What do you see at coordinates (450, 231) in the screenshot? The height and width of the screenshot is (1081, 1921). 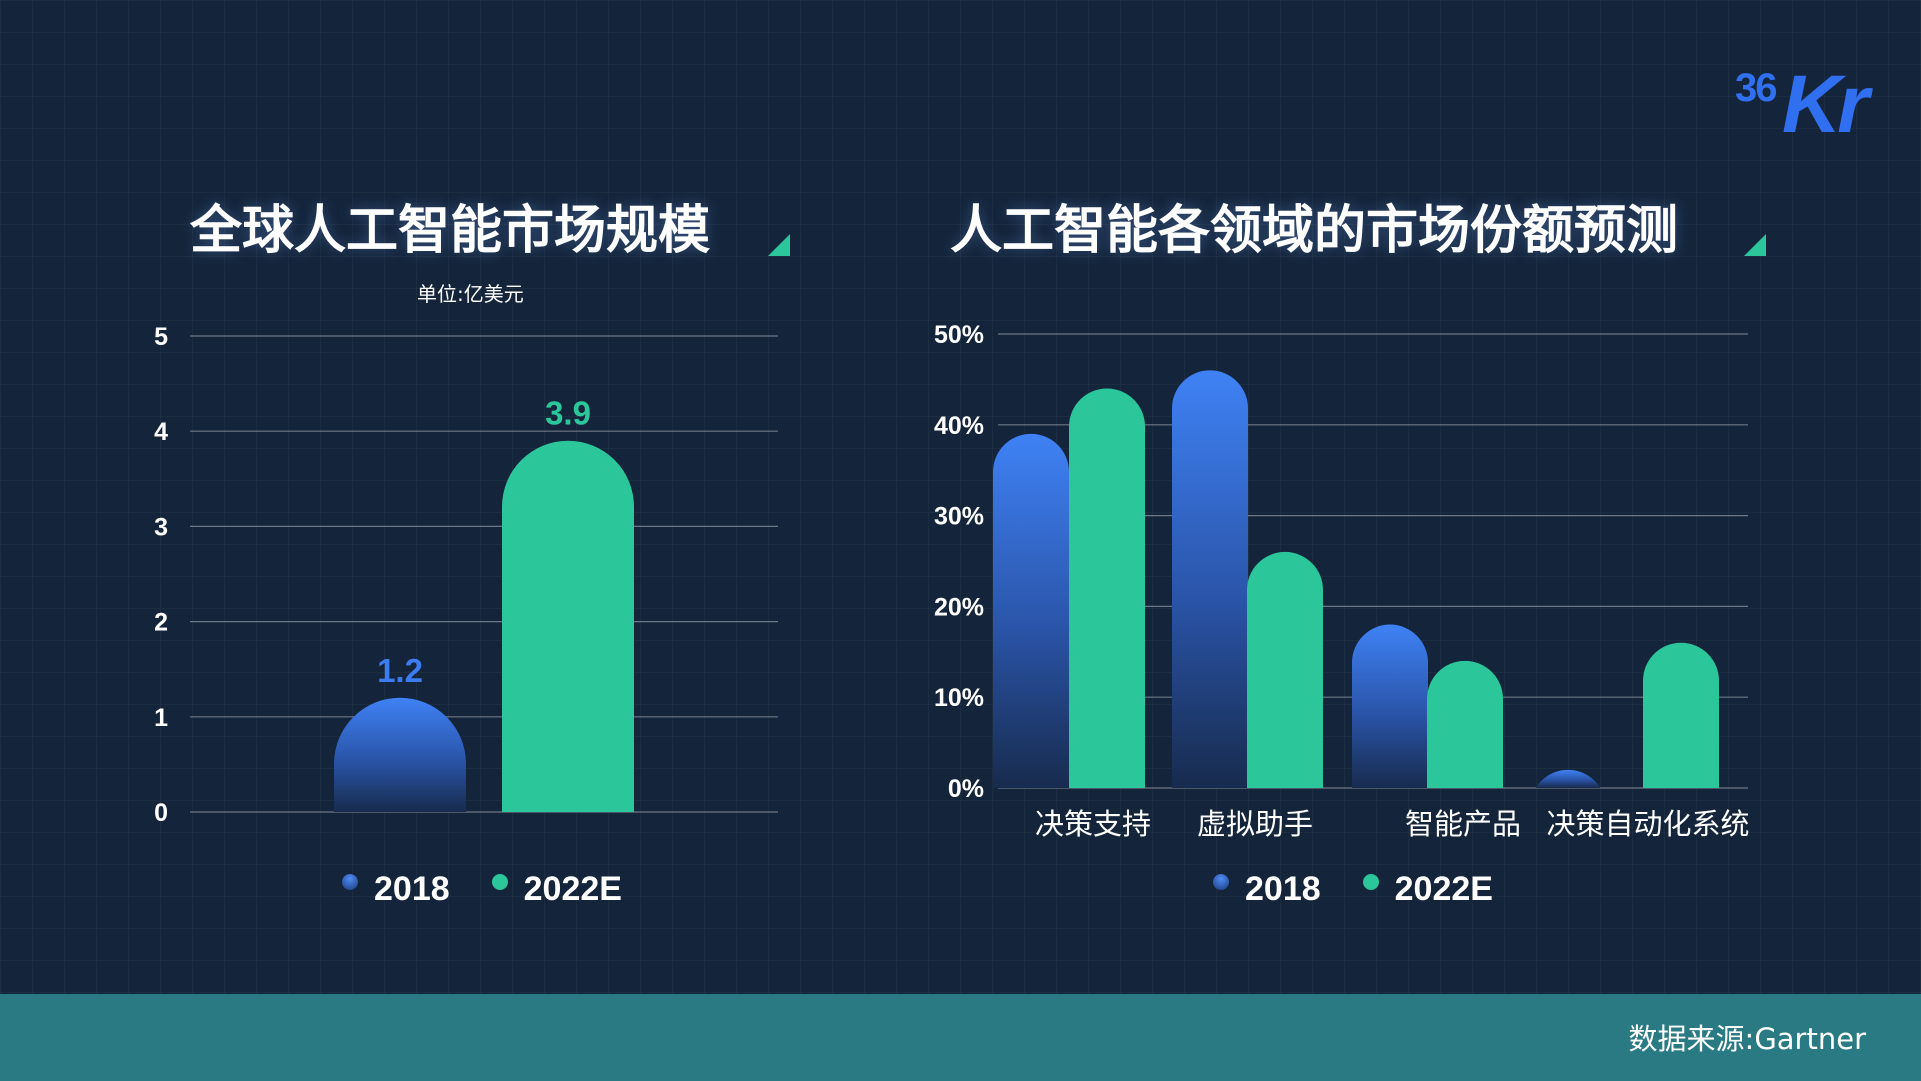 I see `left-chart-title: 全球人工智能市场规模` at bounding box center [450, 231].